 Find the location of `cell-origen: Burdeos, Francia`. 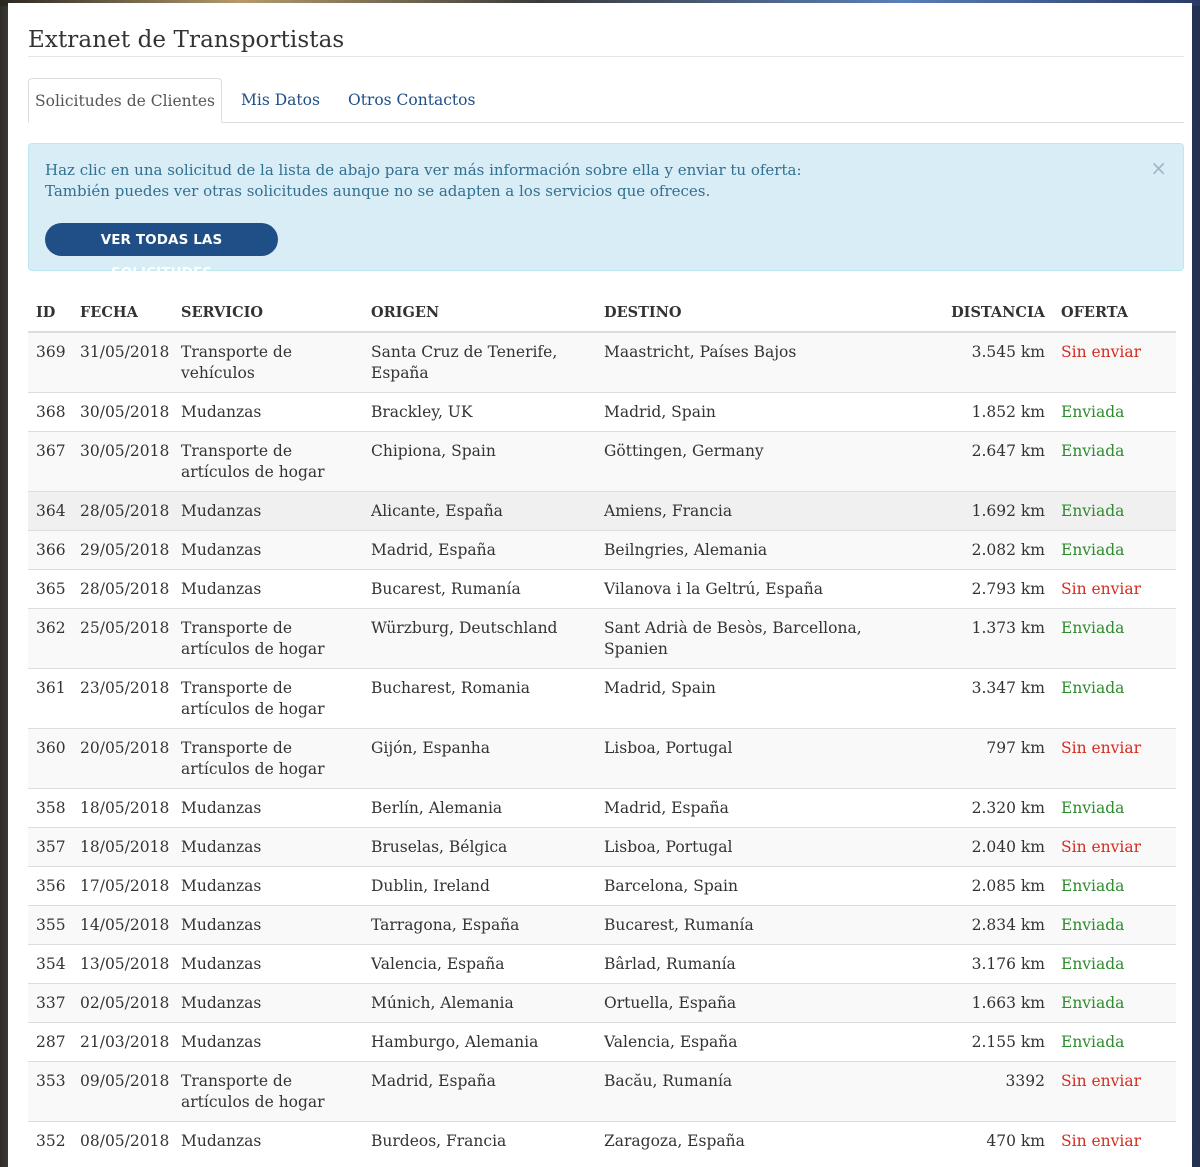

cell-origen: Burdeos, Francia is located at coordinates (479, 1140).